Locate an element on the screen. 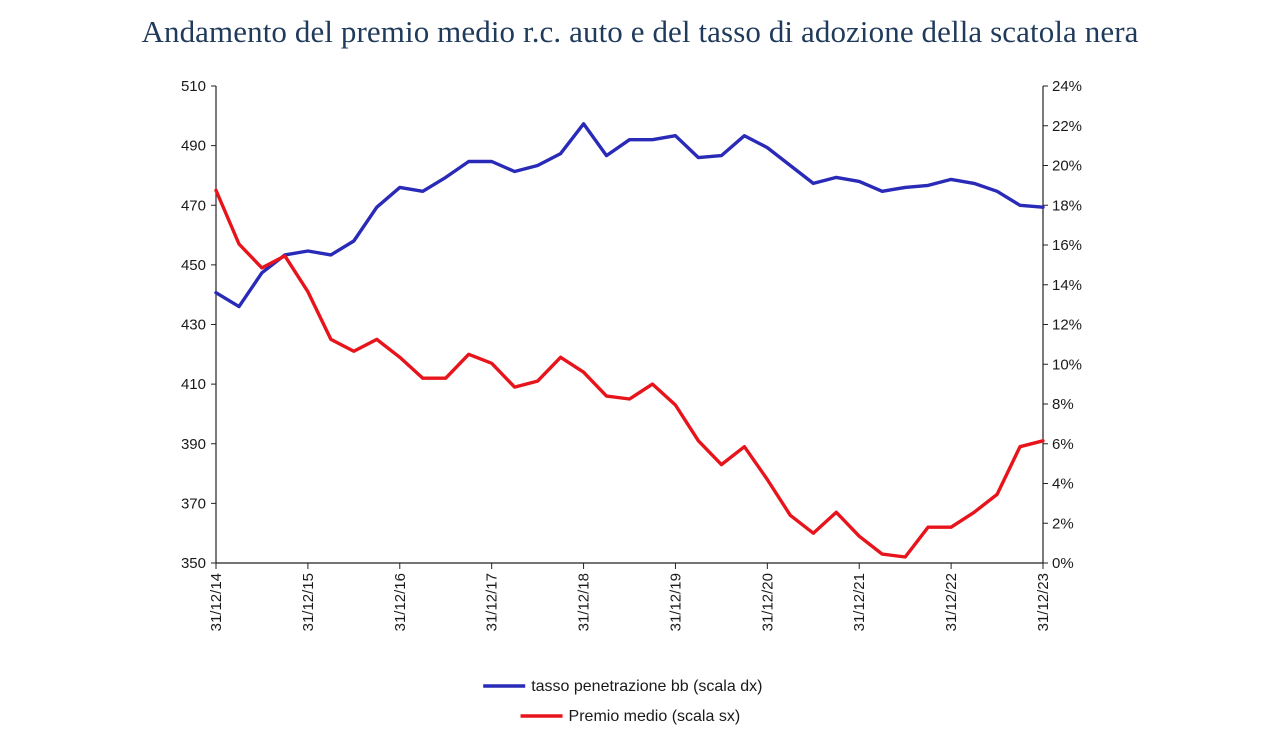 The height and width of the screenshot is (739, 1280). x-tick-label: 31/12/21 is located at coordinates (859, 602).